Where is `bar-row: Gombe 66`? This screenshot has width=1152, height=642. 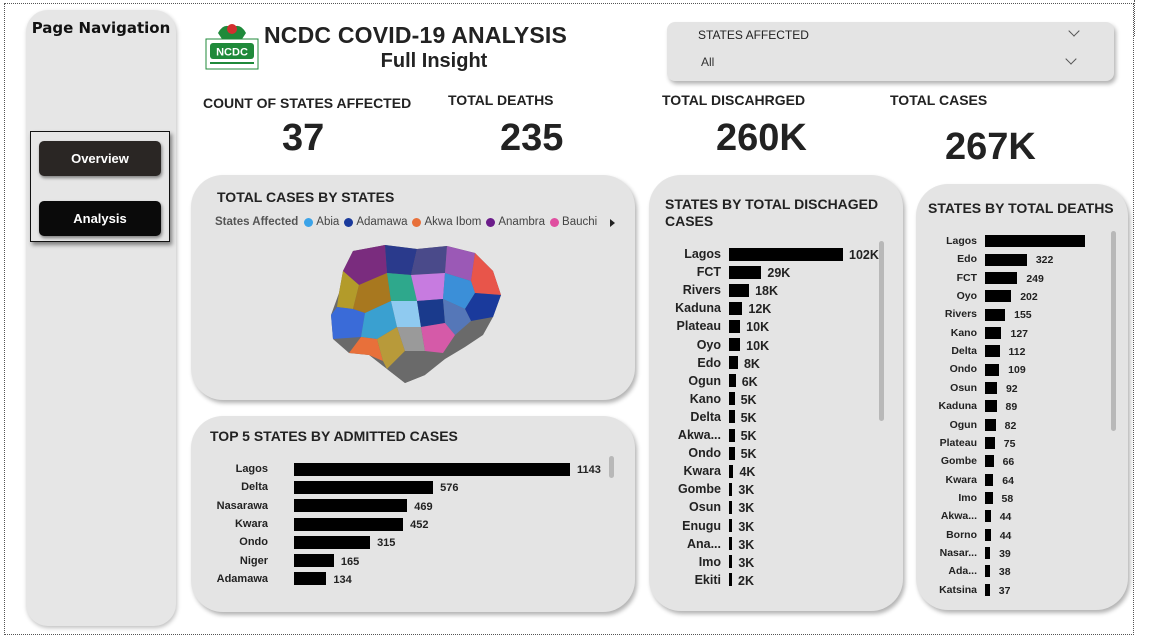 bar-row: Gombe 66 is located at coordinates (1016, 461).